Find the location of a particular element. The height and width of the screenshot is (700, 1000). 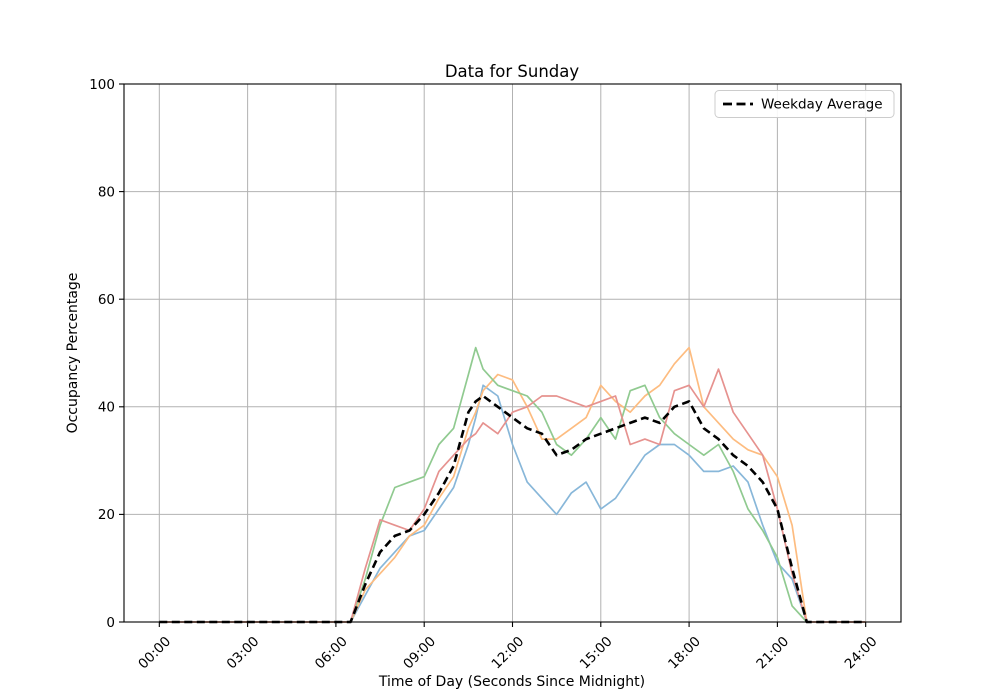

y-tick-label-60: 60 is located at coordinates (106, 300).